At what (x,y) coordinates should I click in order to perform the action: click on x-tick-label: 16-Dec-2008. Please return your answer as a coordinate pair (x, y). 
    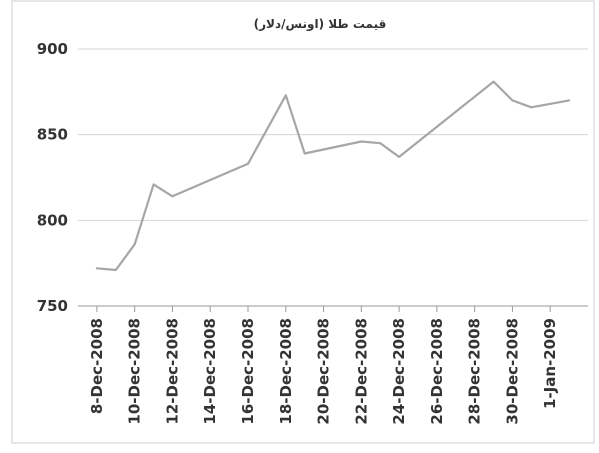
    Looking at the image, I should click on (248, 371).